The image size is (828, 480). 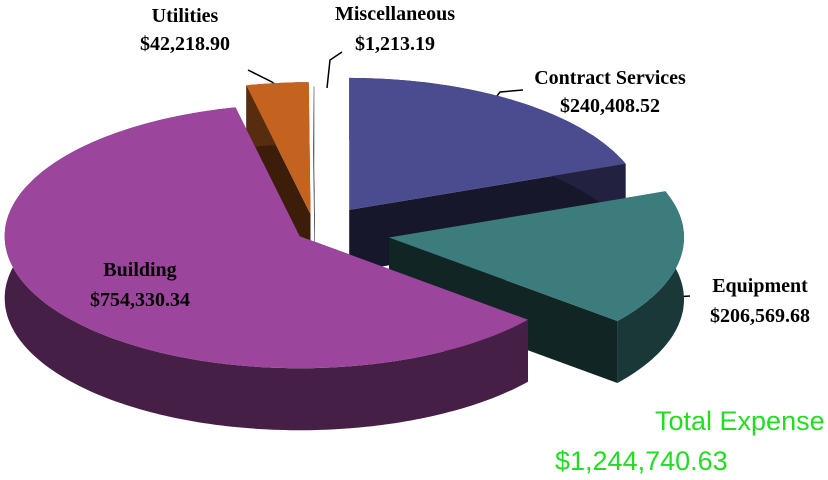 I want to click on slice-label: Building, so click(x=139, y=270).